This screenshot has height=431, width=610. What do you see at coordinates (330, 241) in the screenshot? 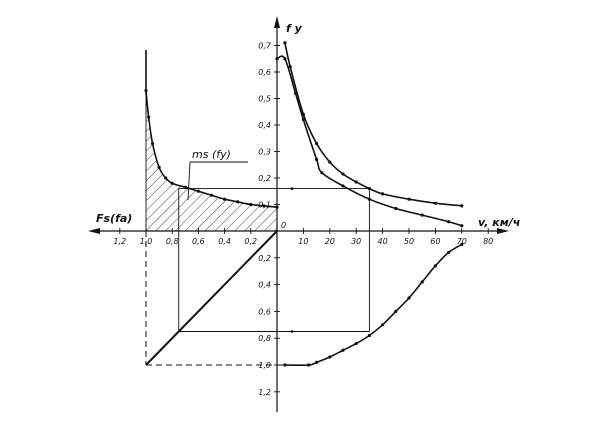
I see `v-tick-label: 20` at bounding box center [330, 241].